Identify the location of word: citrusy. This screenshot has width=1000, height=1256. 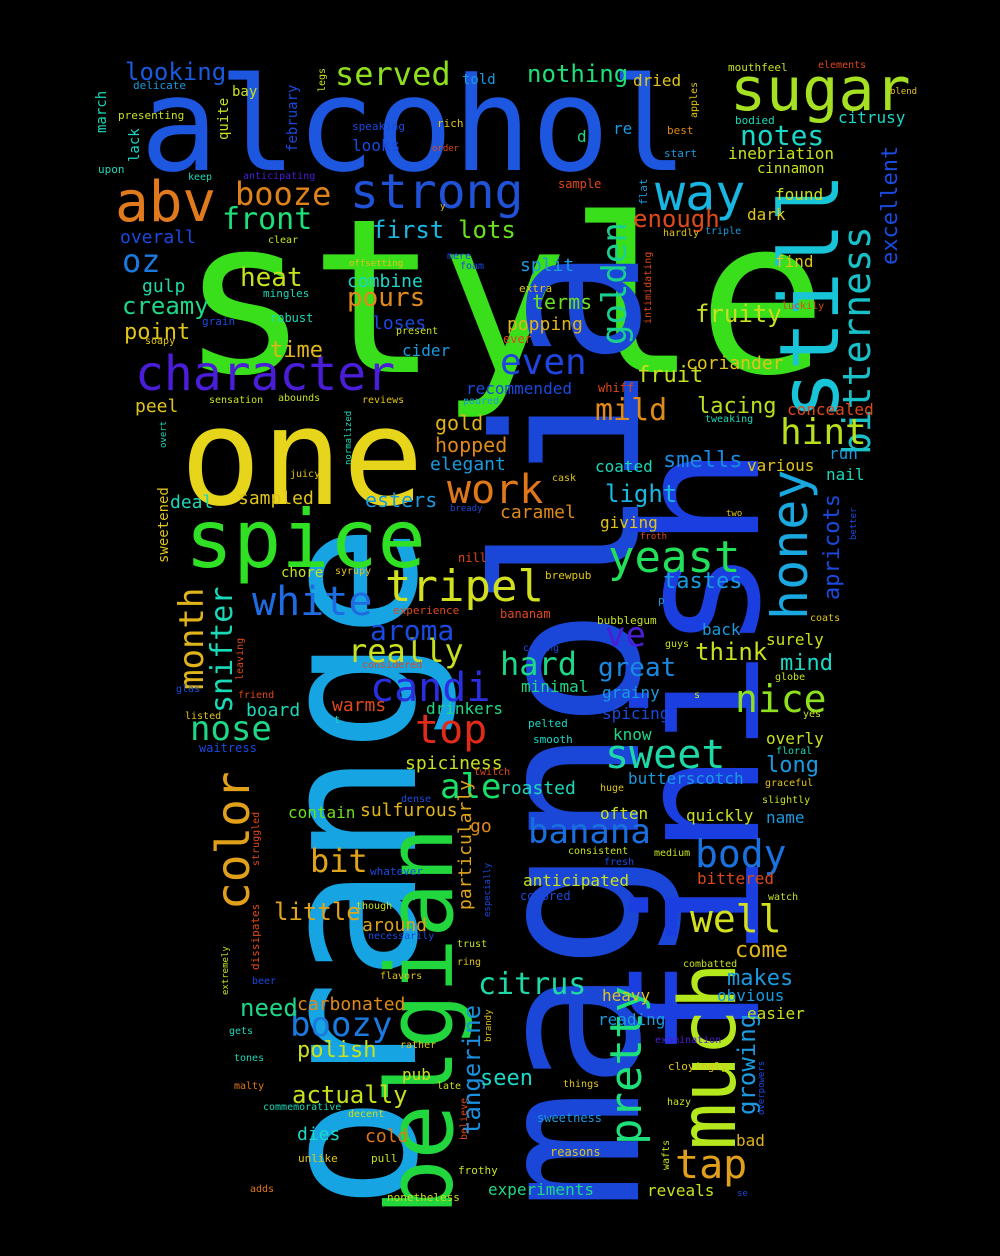
(872, 117).